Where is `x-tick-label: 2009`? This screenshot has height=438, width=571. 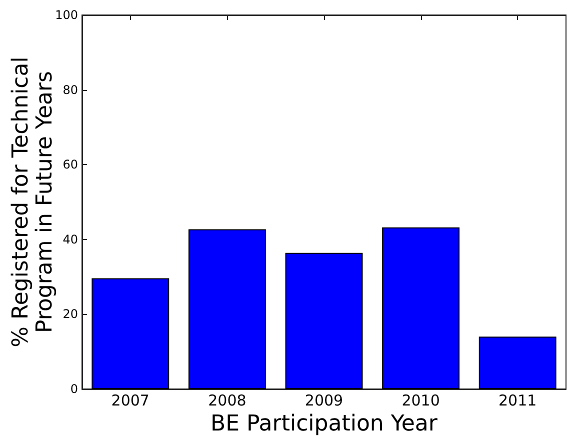
x-tick-label: 2009 is located at coordinates (324, 401).